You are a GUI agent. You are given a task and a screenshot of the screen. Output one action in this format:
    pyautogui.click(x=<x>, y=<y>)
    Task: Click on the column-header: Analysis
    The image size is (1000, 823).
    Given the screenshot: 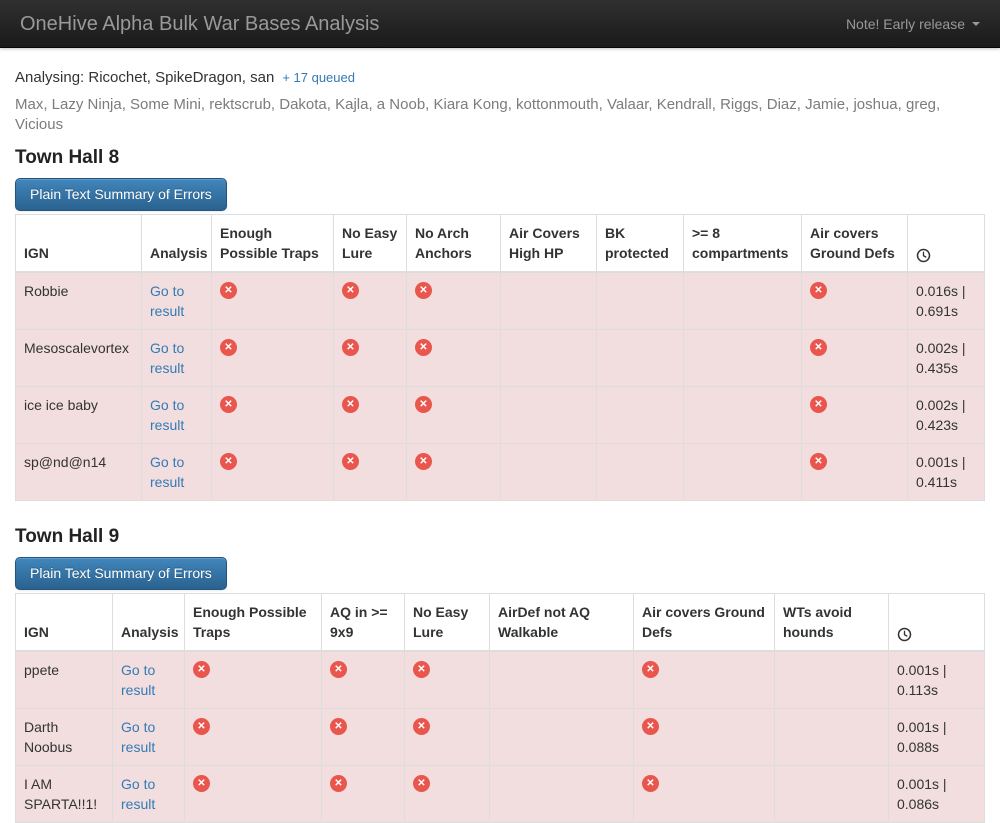 What is the action you would take?
    pyautogui.click(x=148, y=622)
    